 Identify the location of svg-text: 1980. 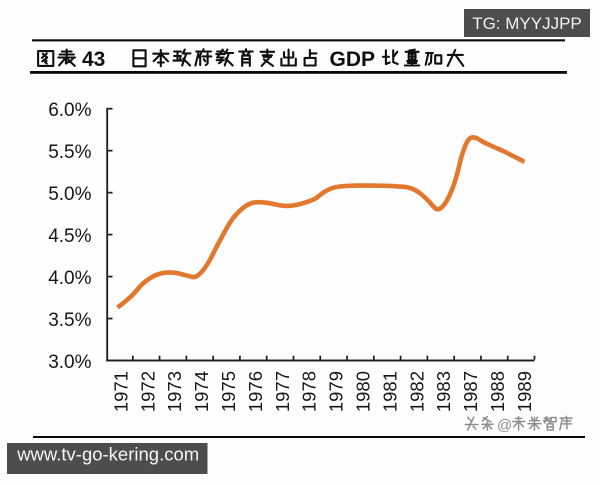
(363, 391).